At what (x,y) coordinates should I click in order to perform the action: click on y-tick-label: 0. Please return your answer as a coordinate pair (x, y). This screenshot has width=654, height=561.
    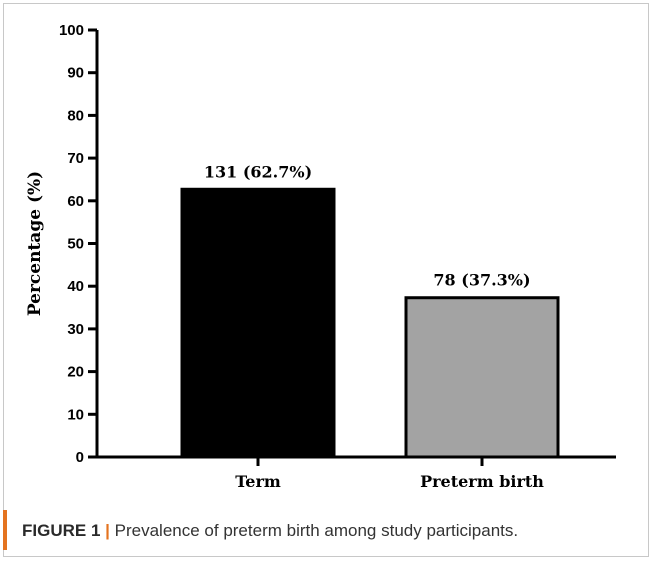
    Looking at the image, I should click on (80, 457).